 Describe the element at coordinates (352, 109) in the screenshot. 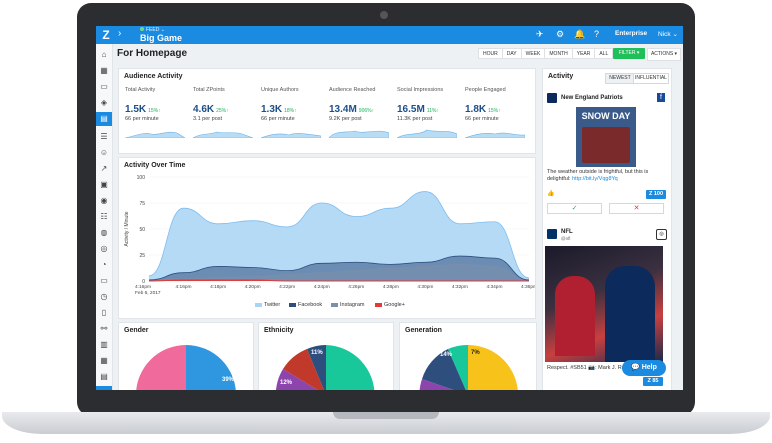

I see `stat-value: 13.4M 906%↑` at that location.